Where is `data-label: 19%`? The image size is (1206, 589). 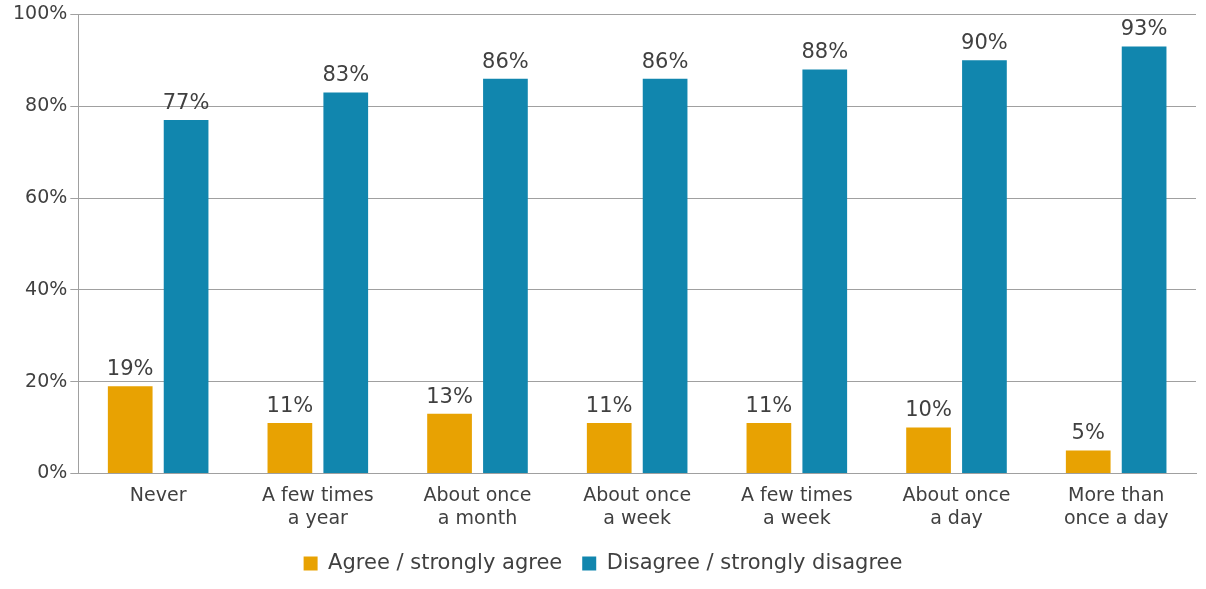 data-label: 19% is located at coordinates (130, 368).